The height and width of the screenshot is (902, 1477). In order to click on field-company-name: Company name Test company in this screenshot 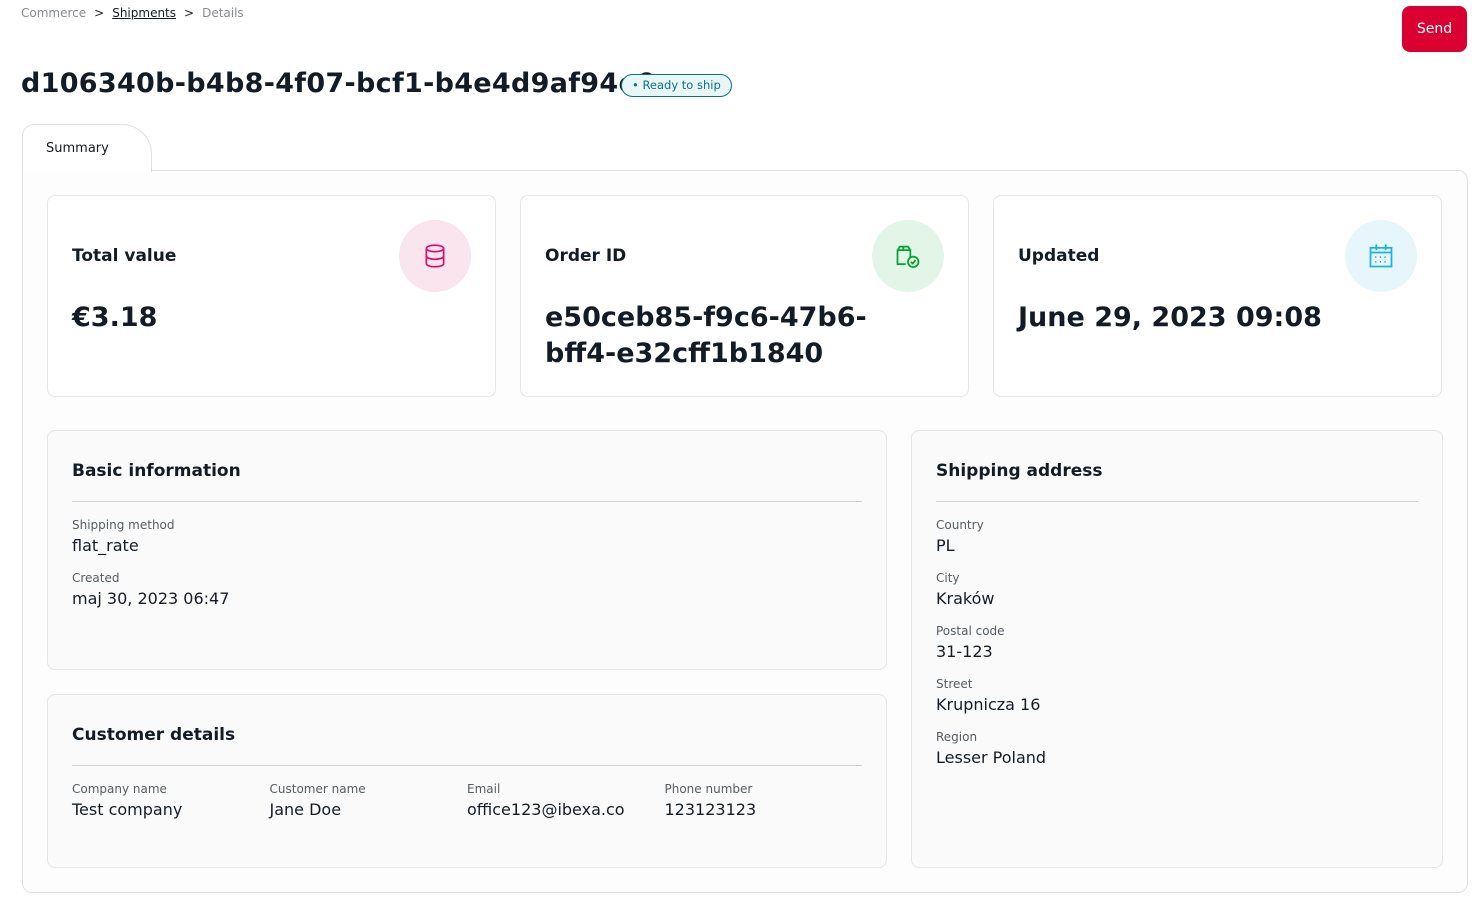, I will do `click(171, 800)`.